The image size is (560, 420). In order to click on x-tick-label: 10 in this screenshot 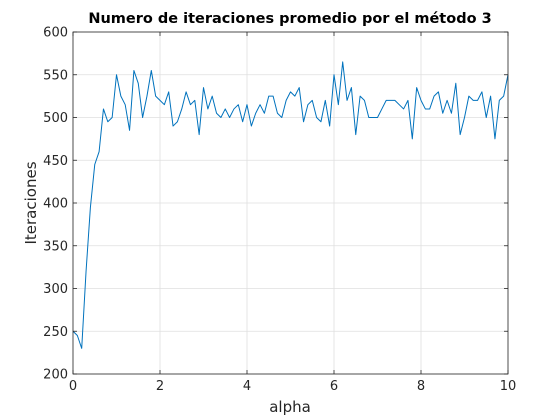, I will do `click(508, 386)`.